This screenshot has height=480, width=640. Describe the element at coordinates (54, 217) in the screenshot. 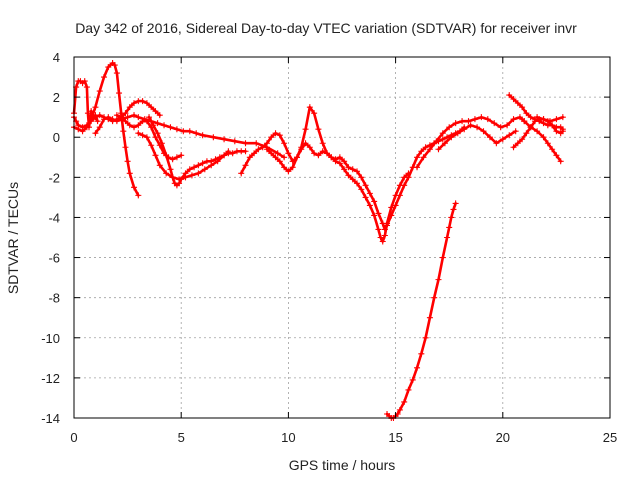

I see `y-tick-label: -4` at that location.